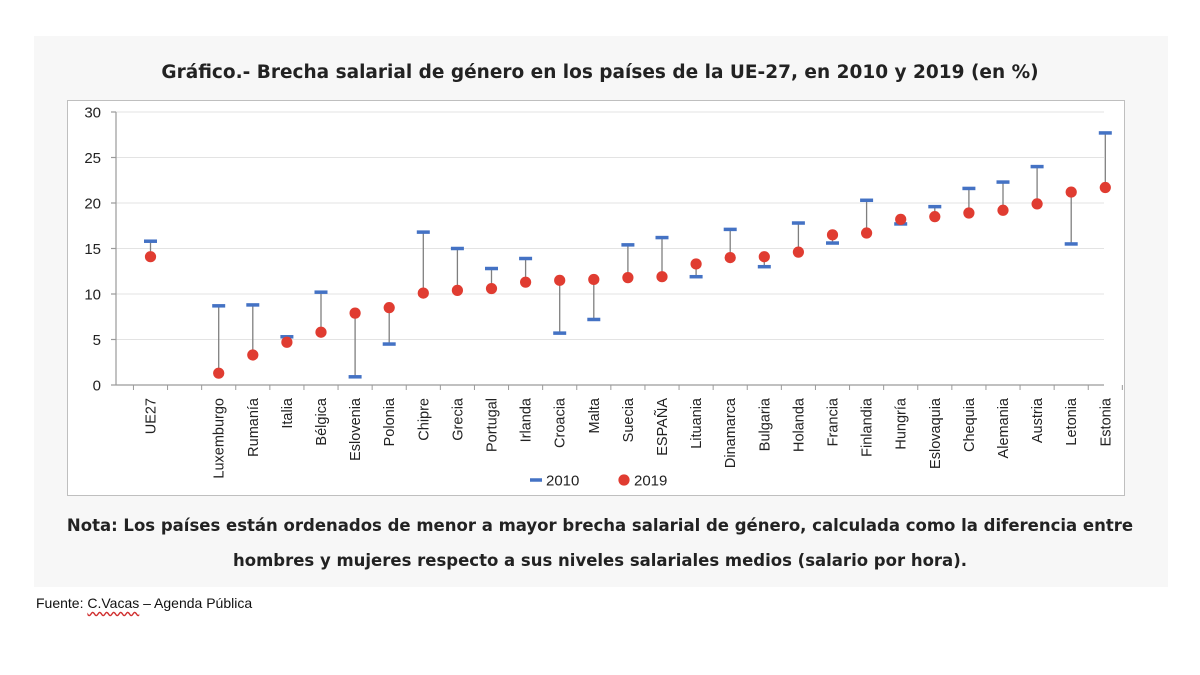  I want to click on legend-label-2010: 2010, so click(562, 481).